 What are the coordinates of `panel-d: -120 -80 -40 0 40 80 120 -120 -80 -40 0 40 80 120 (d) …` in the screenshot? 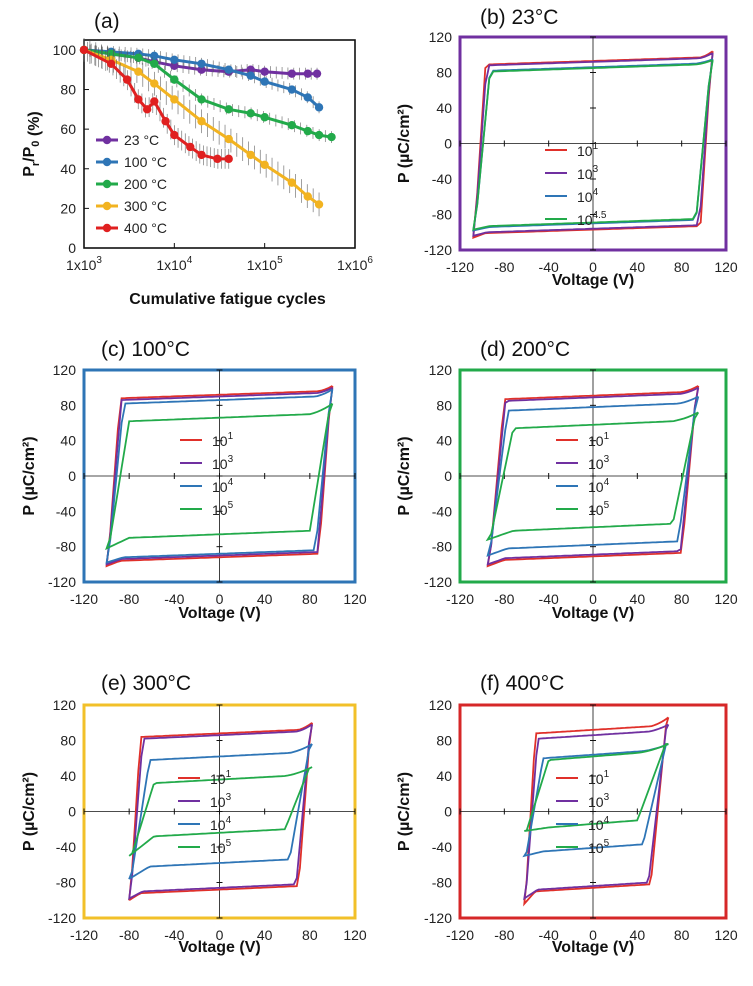 It's located at (567, 480).